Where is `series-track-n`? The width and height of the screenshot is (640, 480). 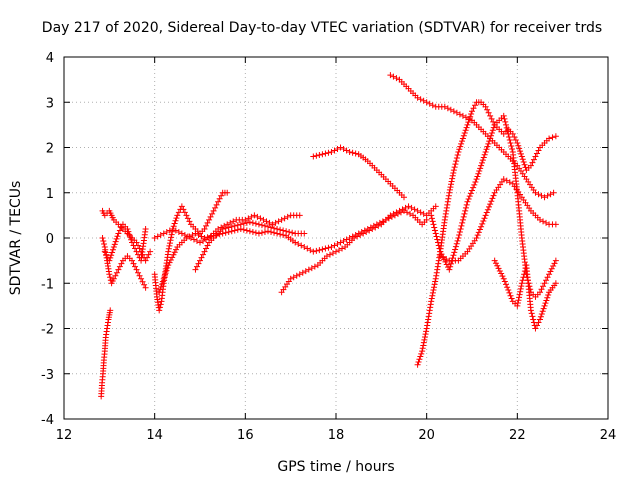
series-track-n is located at coordinates (493, 206).